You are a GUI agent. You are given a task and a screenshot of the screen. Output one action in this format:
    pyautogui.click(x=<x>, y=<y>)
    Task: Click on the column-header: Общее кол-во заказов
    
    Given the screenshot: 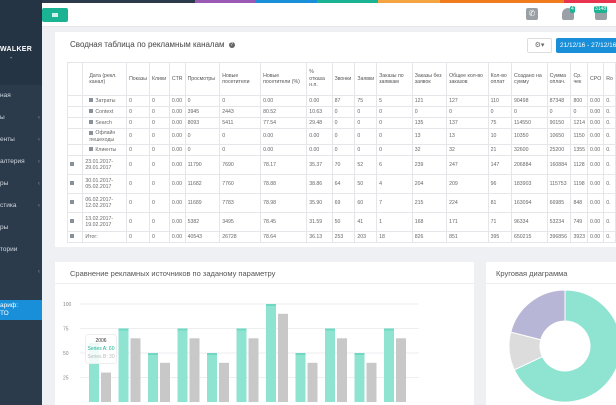 What is the action you would take?
    pyautogui.click(x=467, y=79)
    